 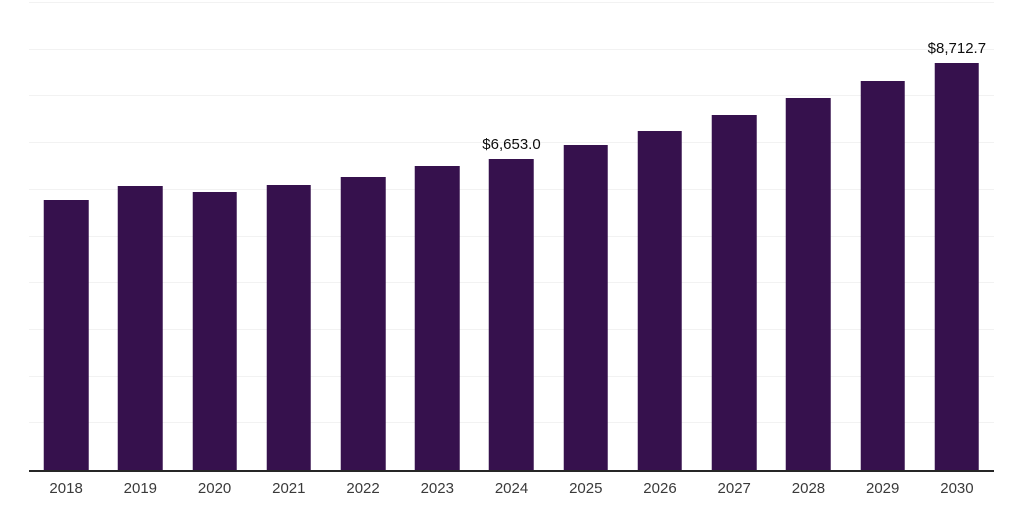 I want to click on x-tick-label-2026: 2026, so click(x=660, y=488).